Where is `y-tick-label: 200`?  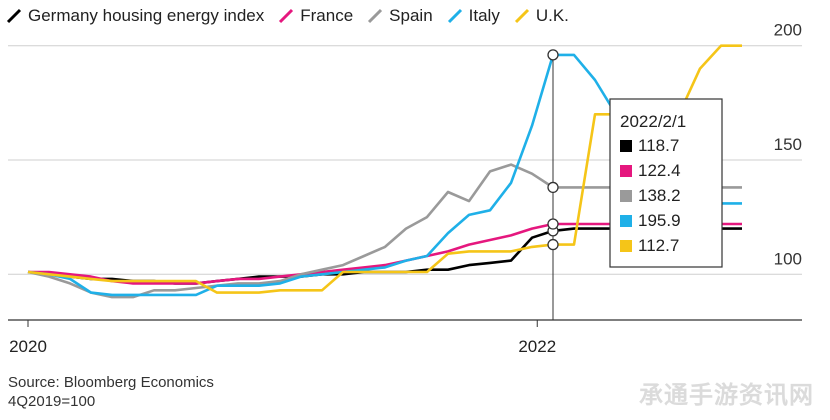 y-tick-label: 200 is located at coordinates (788, 30).